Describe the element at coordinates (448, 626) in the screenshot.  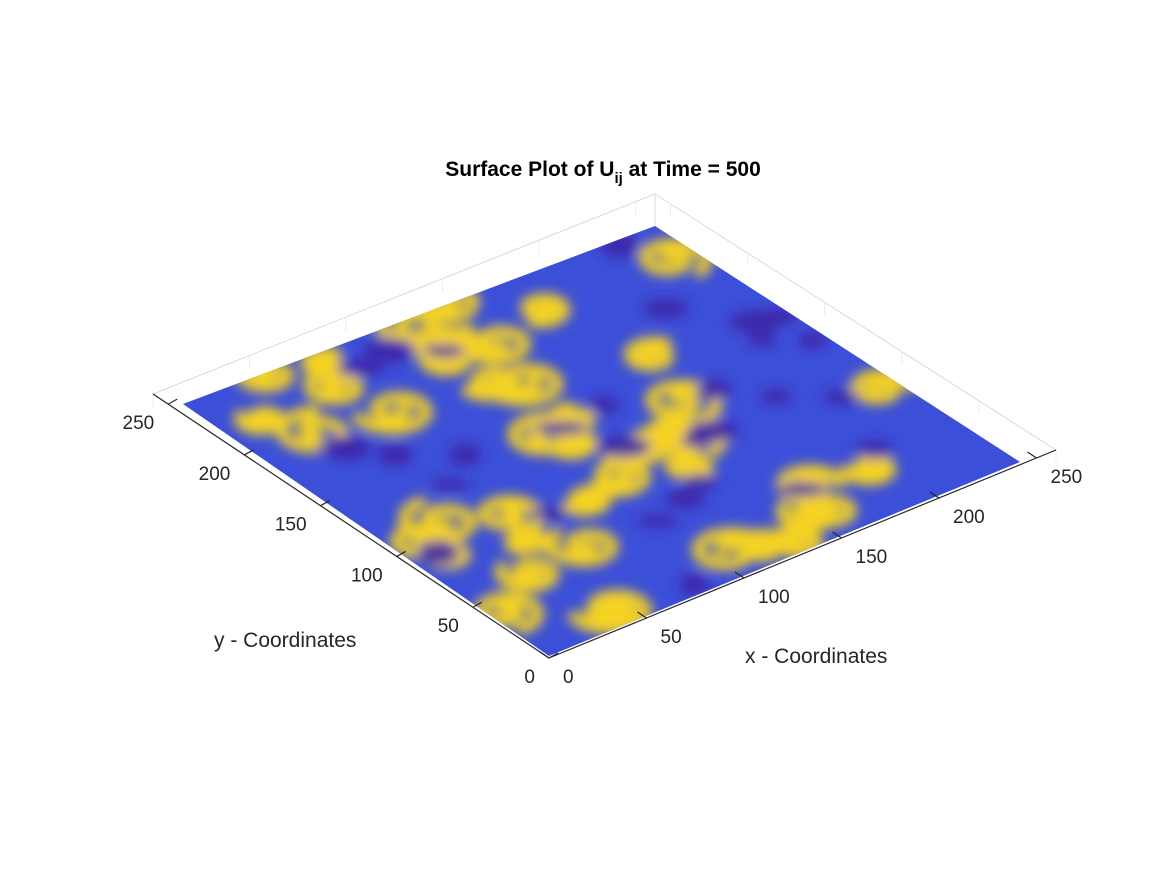
I see `y-tick-label-50: 50` at that location.